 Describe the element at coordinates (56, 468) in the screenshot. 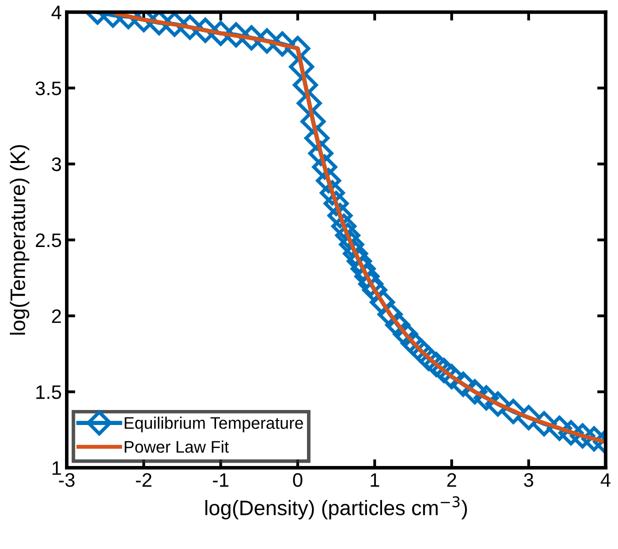

I see `y-tick-label: 1` at that location.